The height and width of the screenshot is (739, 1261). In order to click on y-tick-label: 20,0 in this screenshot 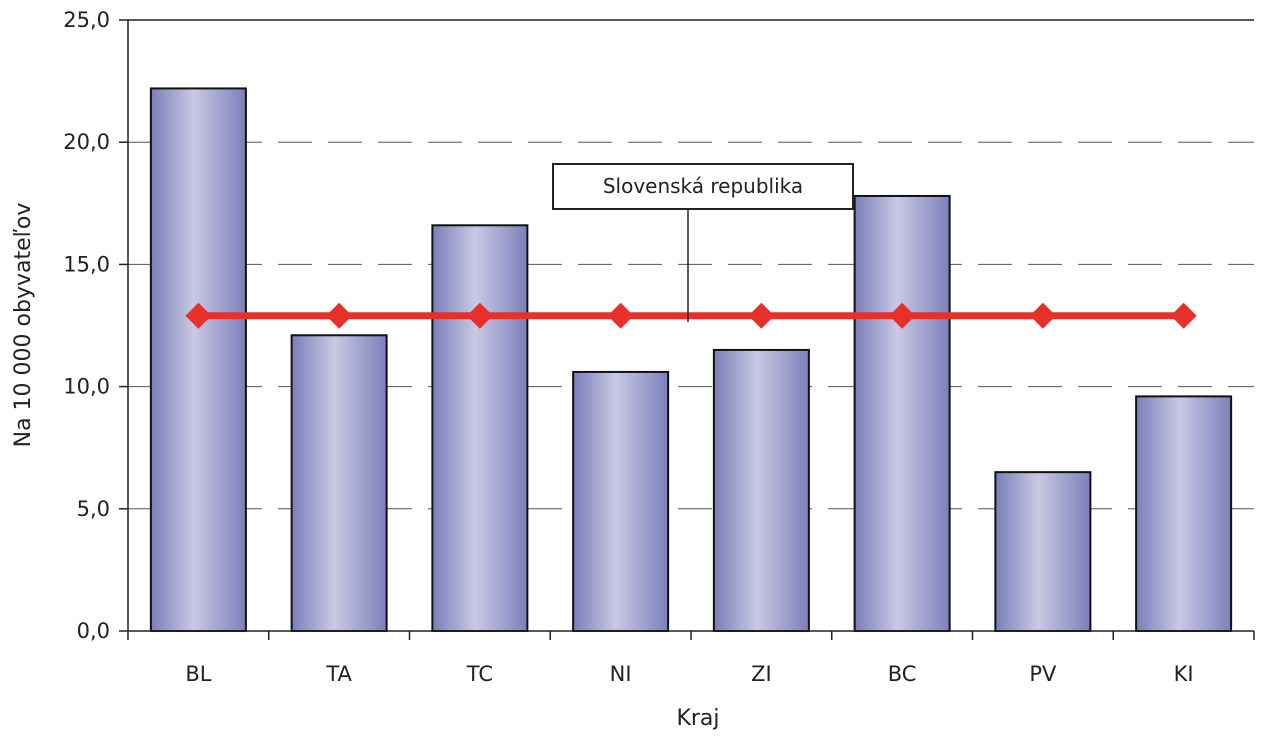, I will do `click(86, 142)`.